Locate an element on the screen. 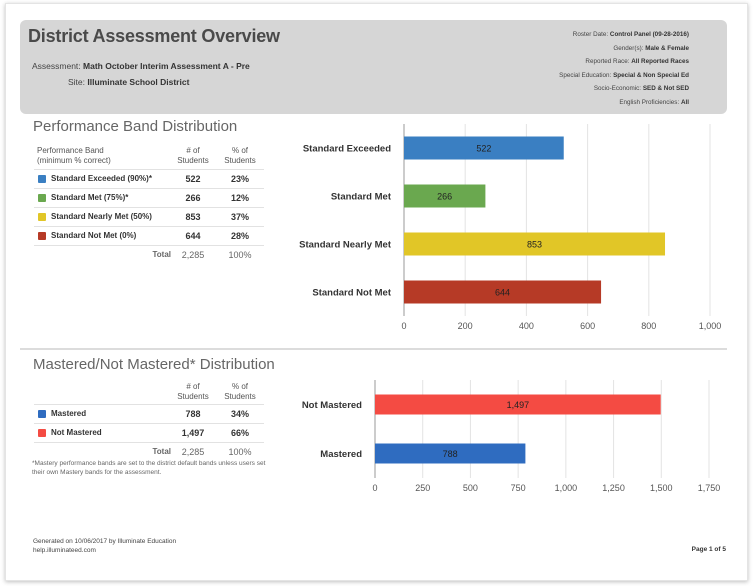 The image size is (754, 586). bar-value-label: 788 is located at coordinates (450, 454).